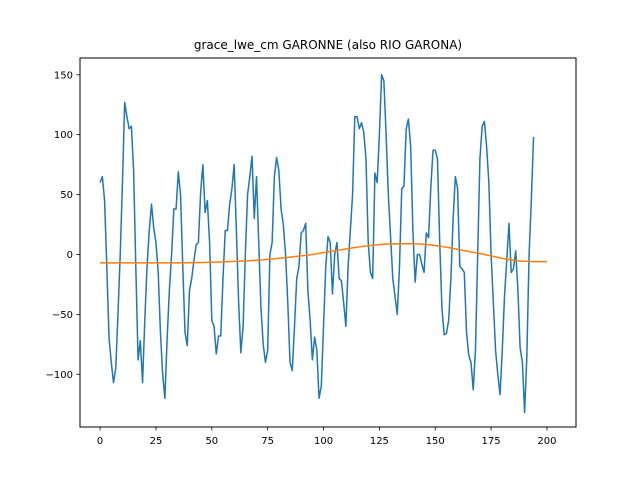  Describe the element at coordinates (328, 45) in the screenshot. I see `chart-title: grace_lwe_cm GARONNE (also RIO GARONA)` at that location.